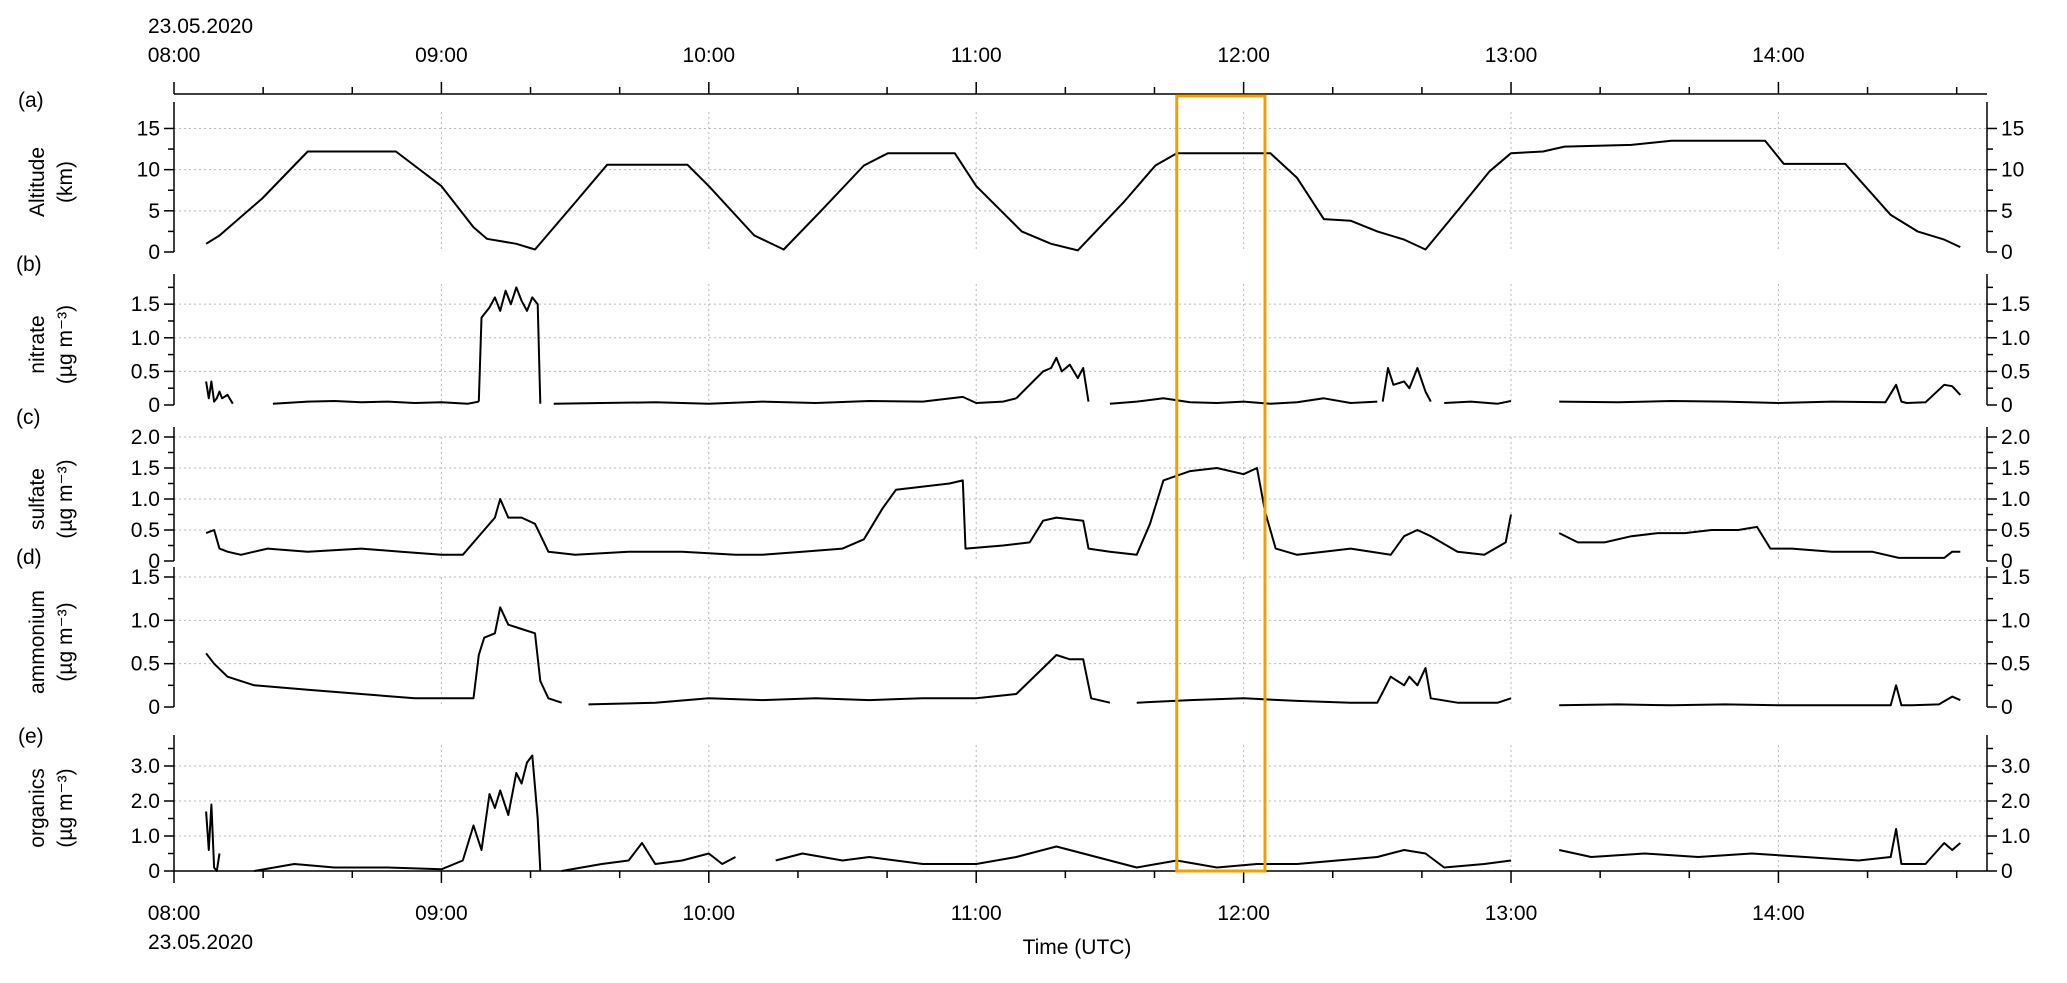 The height and width of the screenshot is (983, 2067). What do you see at coordinates (29, 264) in the screenshot?
I see `panel-label: (b)` at bounding box center [29, 264].